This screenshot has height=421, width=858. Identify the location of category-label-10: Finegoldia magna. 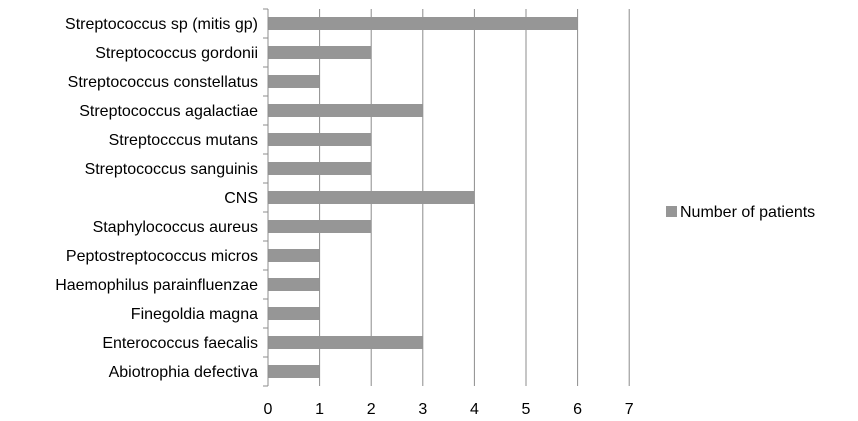
(194, 314).